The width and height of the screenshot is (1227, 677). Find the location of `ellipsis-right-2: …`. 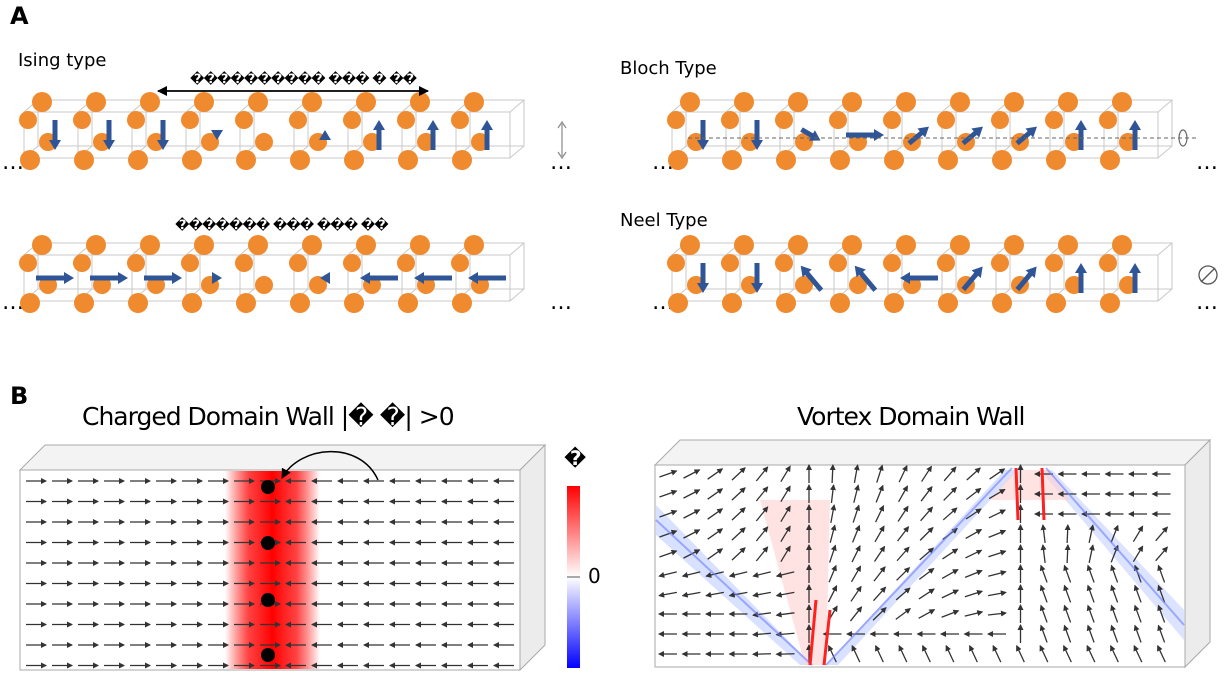

ellipsis-right-2: … is located at coordinates (561, 302).